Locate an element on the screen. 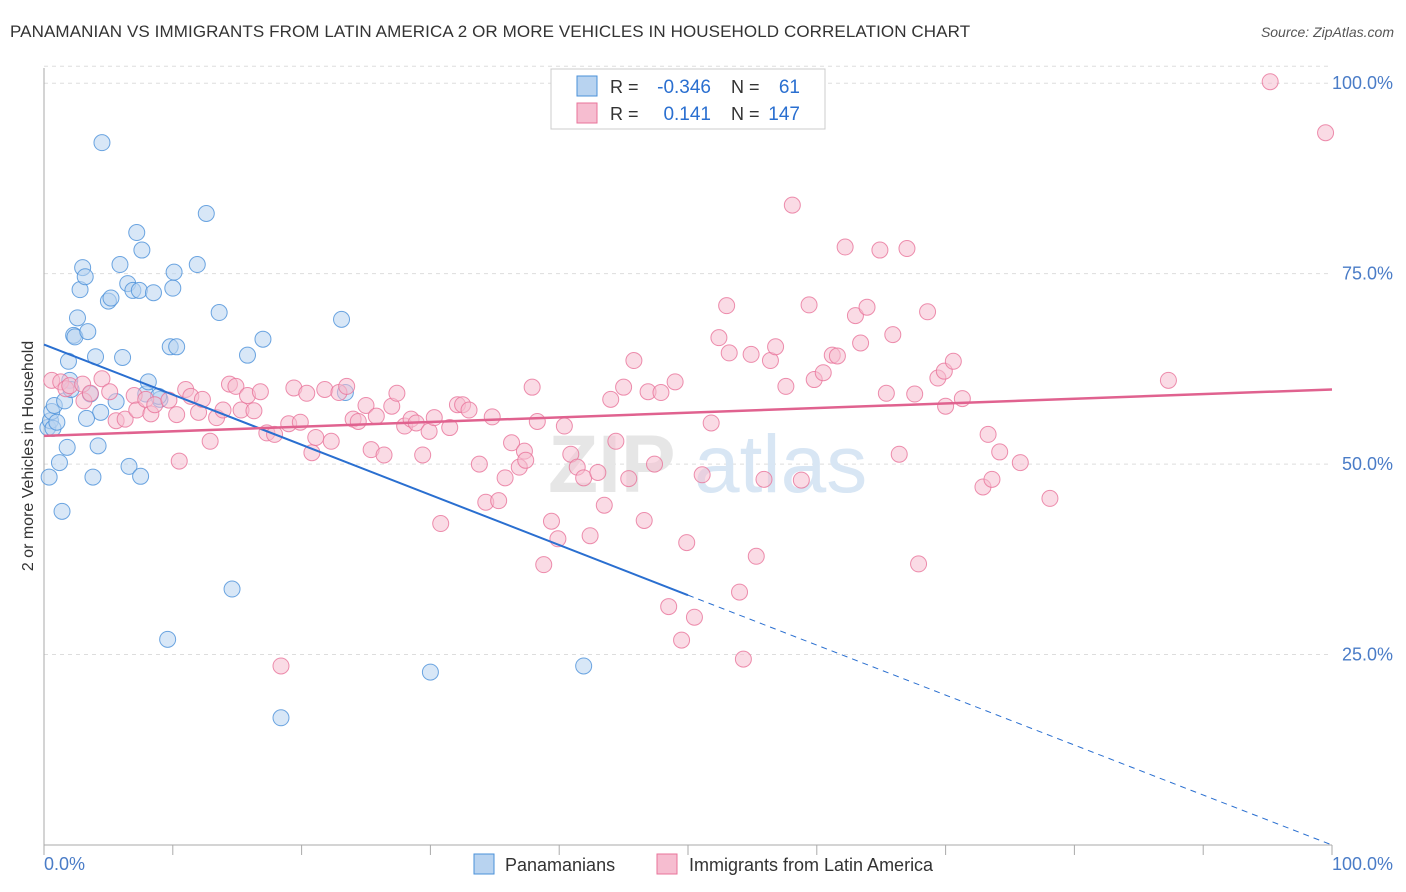 The height and width of the screenshot is (892, 1406). y-axis-label: 2 or more Vehicles in Household is located at coordinates (28, 456).